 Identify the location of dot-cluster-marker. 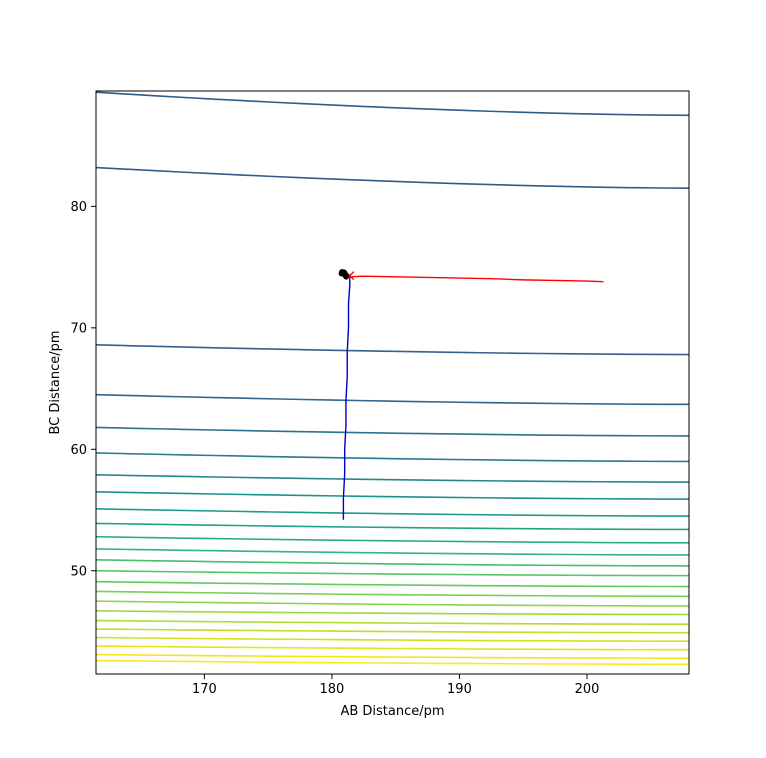
(344, 274).